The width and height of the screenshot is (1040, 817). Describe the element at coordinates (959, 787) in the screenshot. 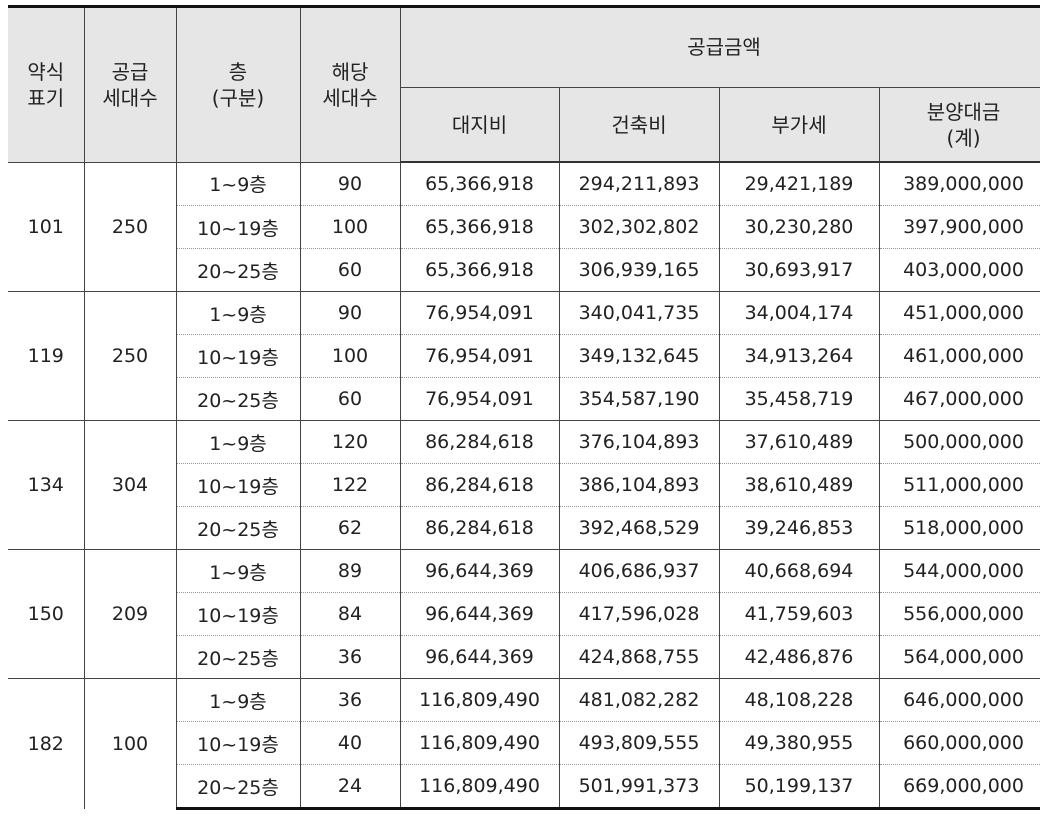

I see `total-price-cell: 669,000,000` at that location.